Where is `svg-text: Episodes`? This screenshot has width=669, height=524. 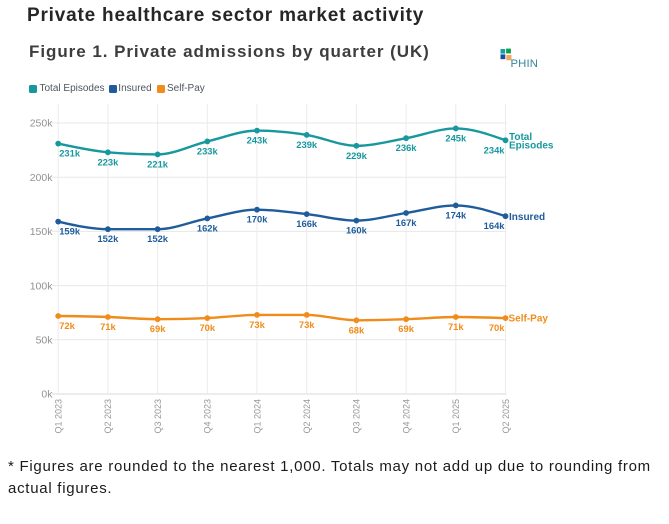 svg-text: Episodes is located at coordinates (531, 145).